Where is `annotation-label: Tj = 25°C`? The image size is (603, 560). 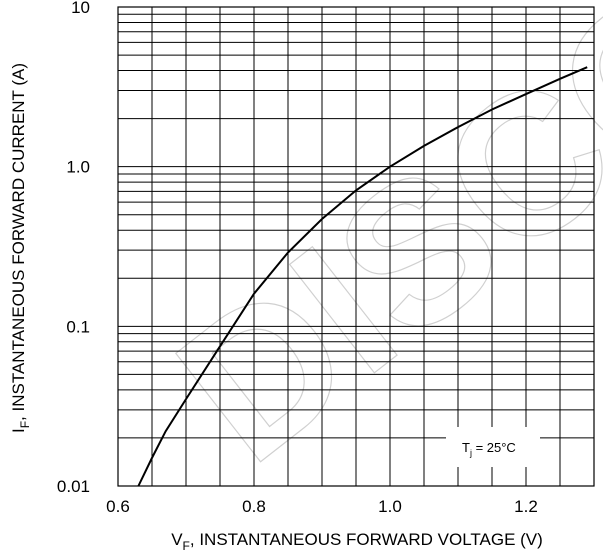
annotation-label: Tj = 25°C is located at coordinates (489, 449).